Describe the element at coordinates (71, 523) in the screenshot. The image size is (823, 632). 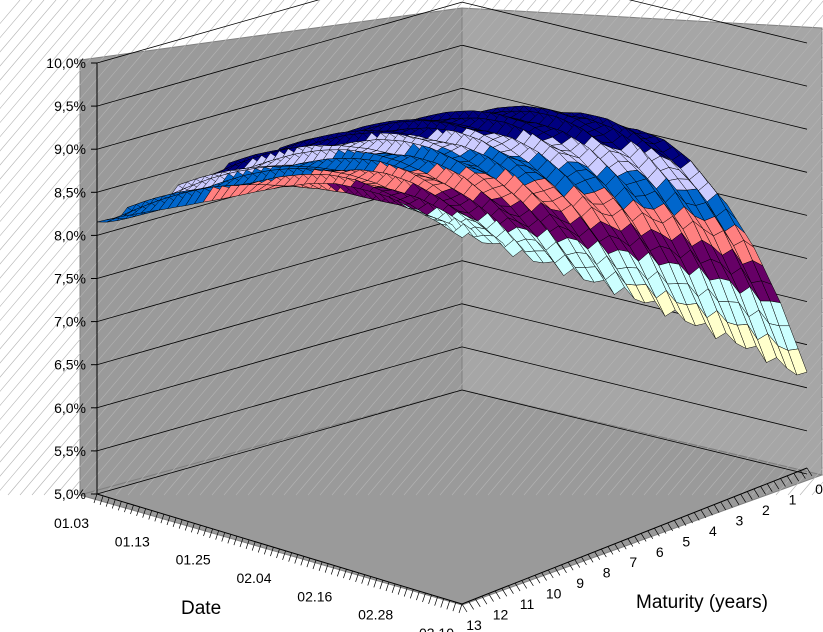
I see `date-tick-label: 01.03` at that location.